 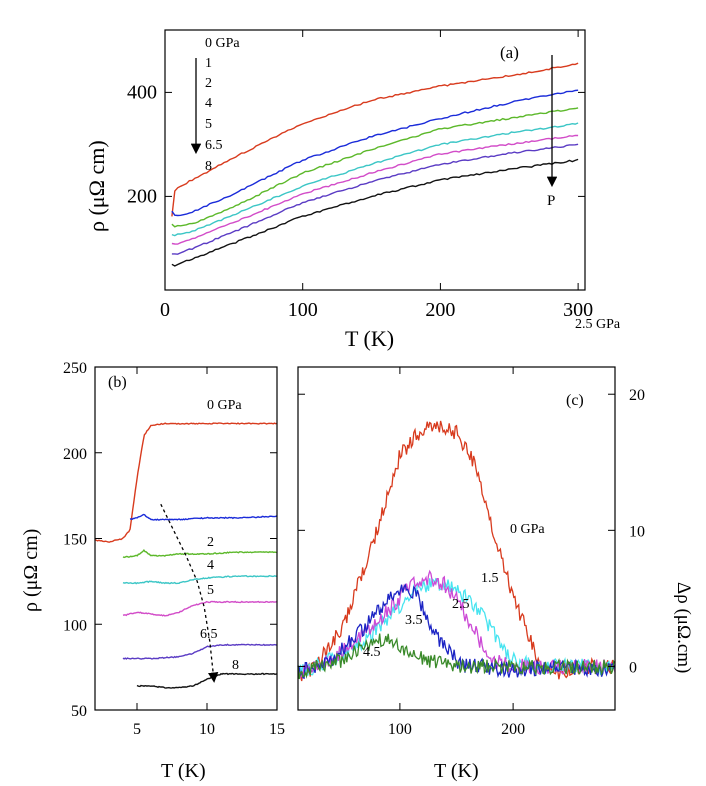 I want to click on panel-b-ylabel: ρ (μΩ cm), so click(x=31, y=570).